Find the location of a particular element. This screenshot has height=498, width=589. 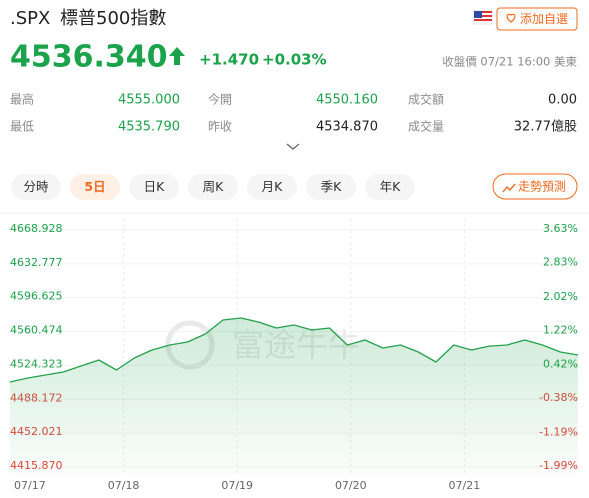

stat-value: 32.77億股 is located at coordinates (545, 127).